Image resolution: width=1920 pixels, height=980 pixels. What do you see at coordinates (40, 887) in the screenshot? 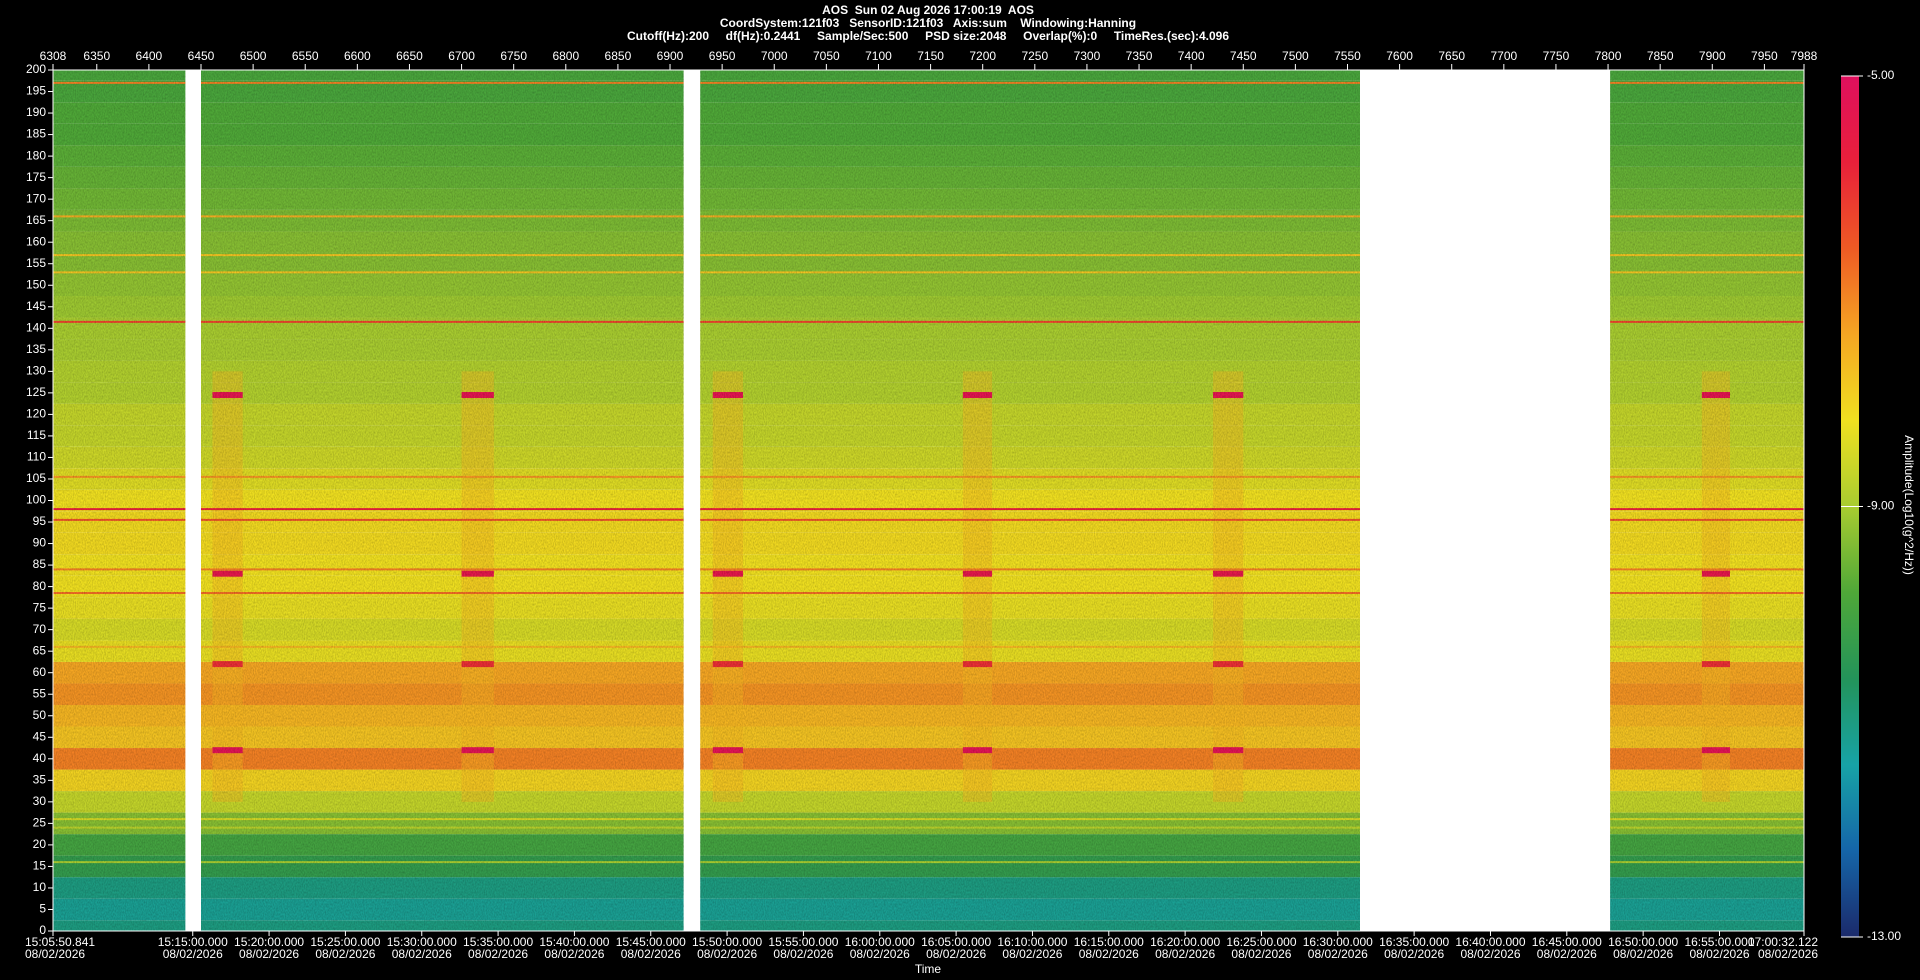
I see `y-tick-label: 10` at bounding box center [40, 887].